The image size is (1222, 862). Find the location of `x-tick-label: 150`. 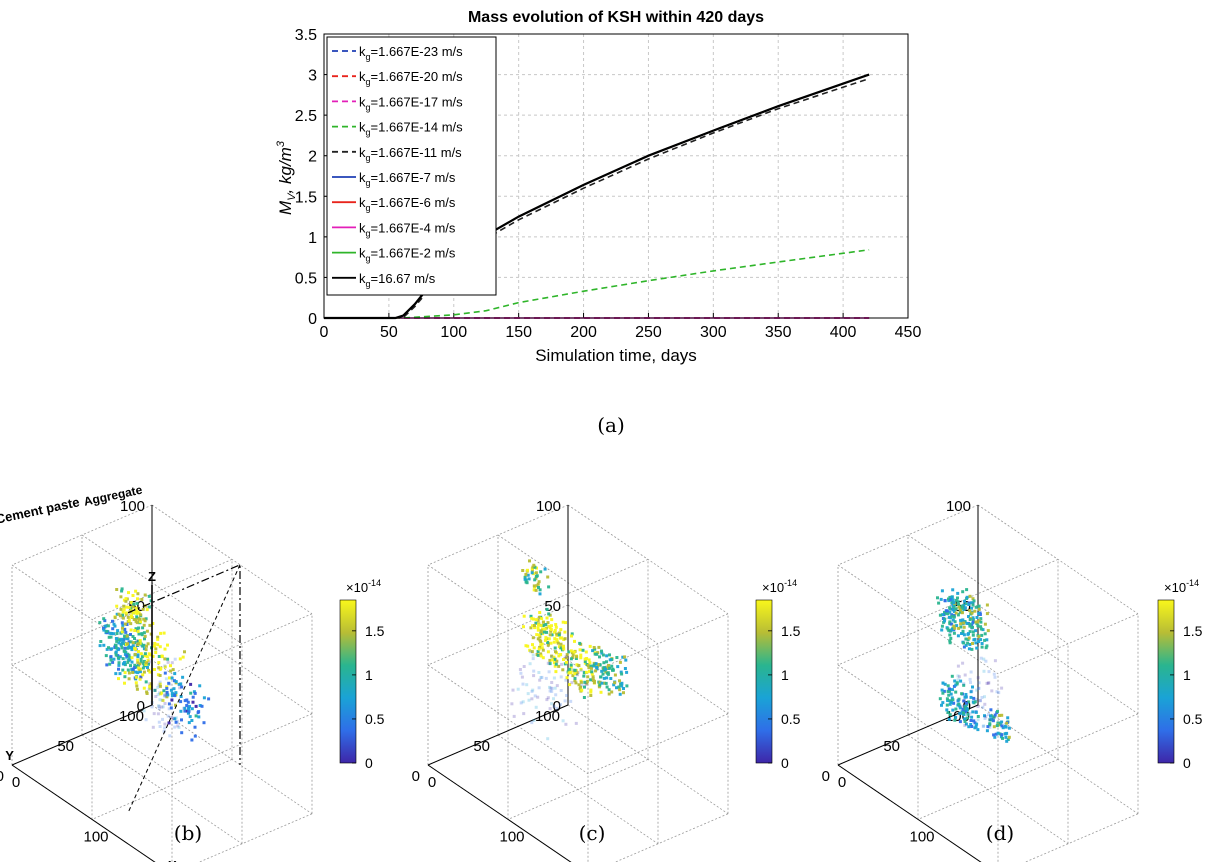

x-tick-label: 150 is located at coordinates (518, 332).